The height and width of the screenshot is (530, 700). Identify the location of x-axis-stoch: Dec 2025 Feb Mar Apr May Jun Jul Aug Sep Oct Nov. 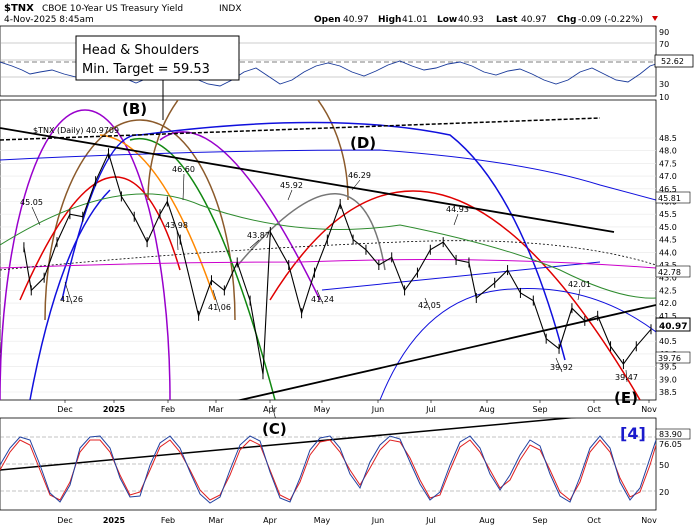
(357, 520).